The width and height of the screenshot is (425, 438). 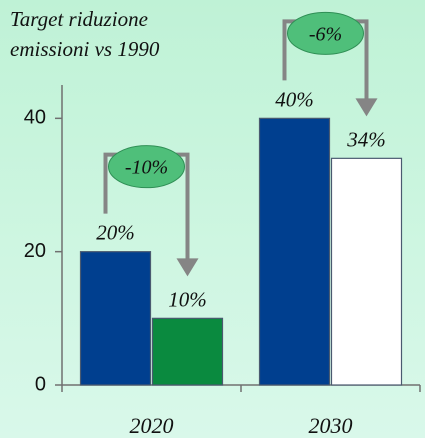 I want to click on annotation: -10%, so click(x=146, y=168).